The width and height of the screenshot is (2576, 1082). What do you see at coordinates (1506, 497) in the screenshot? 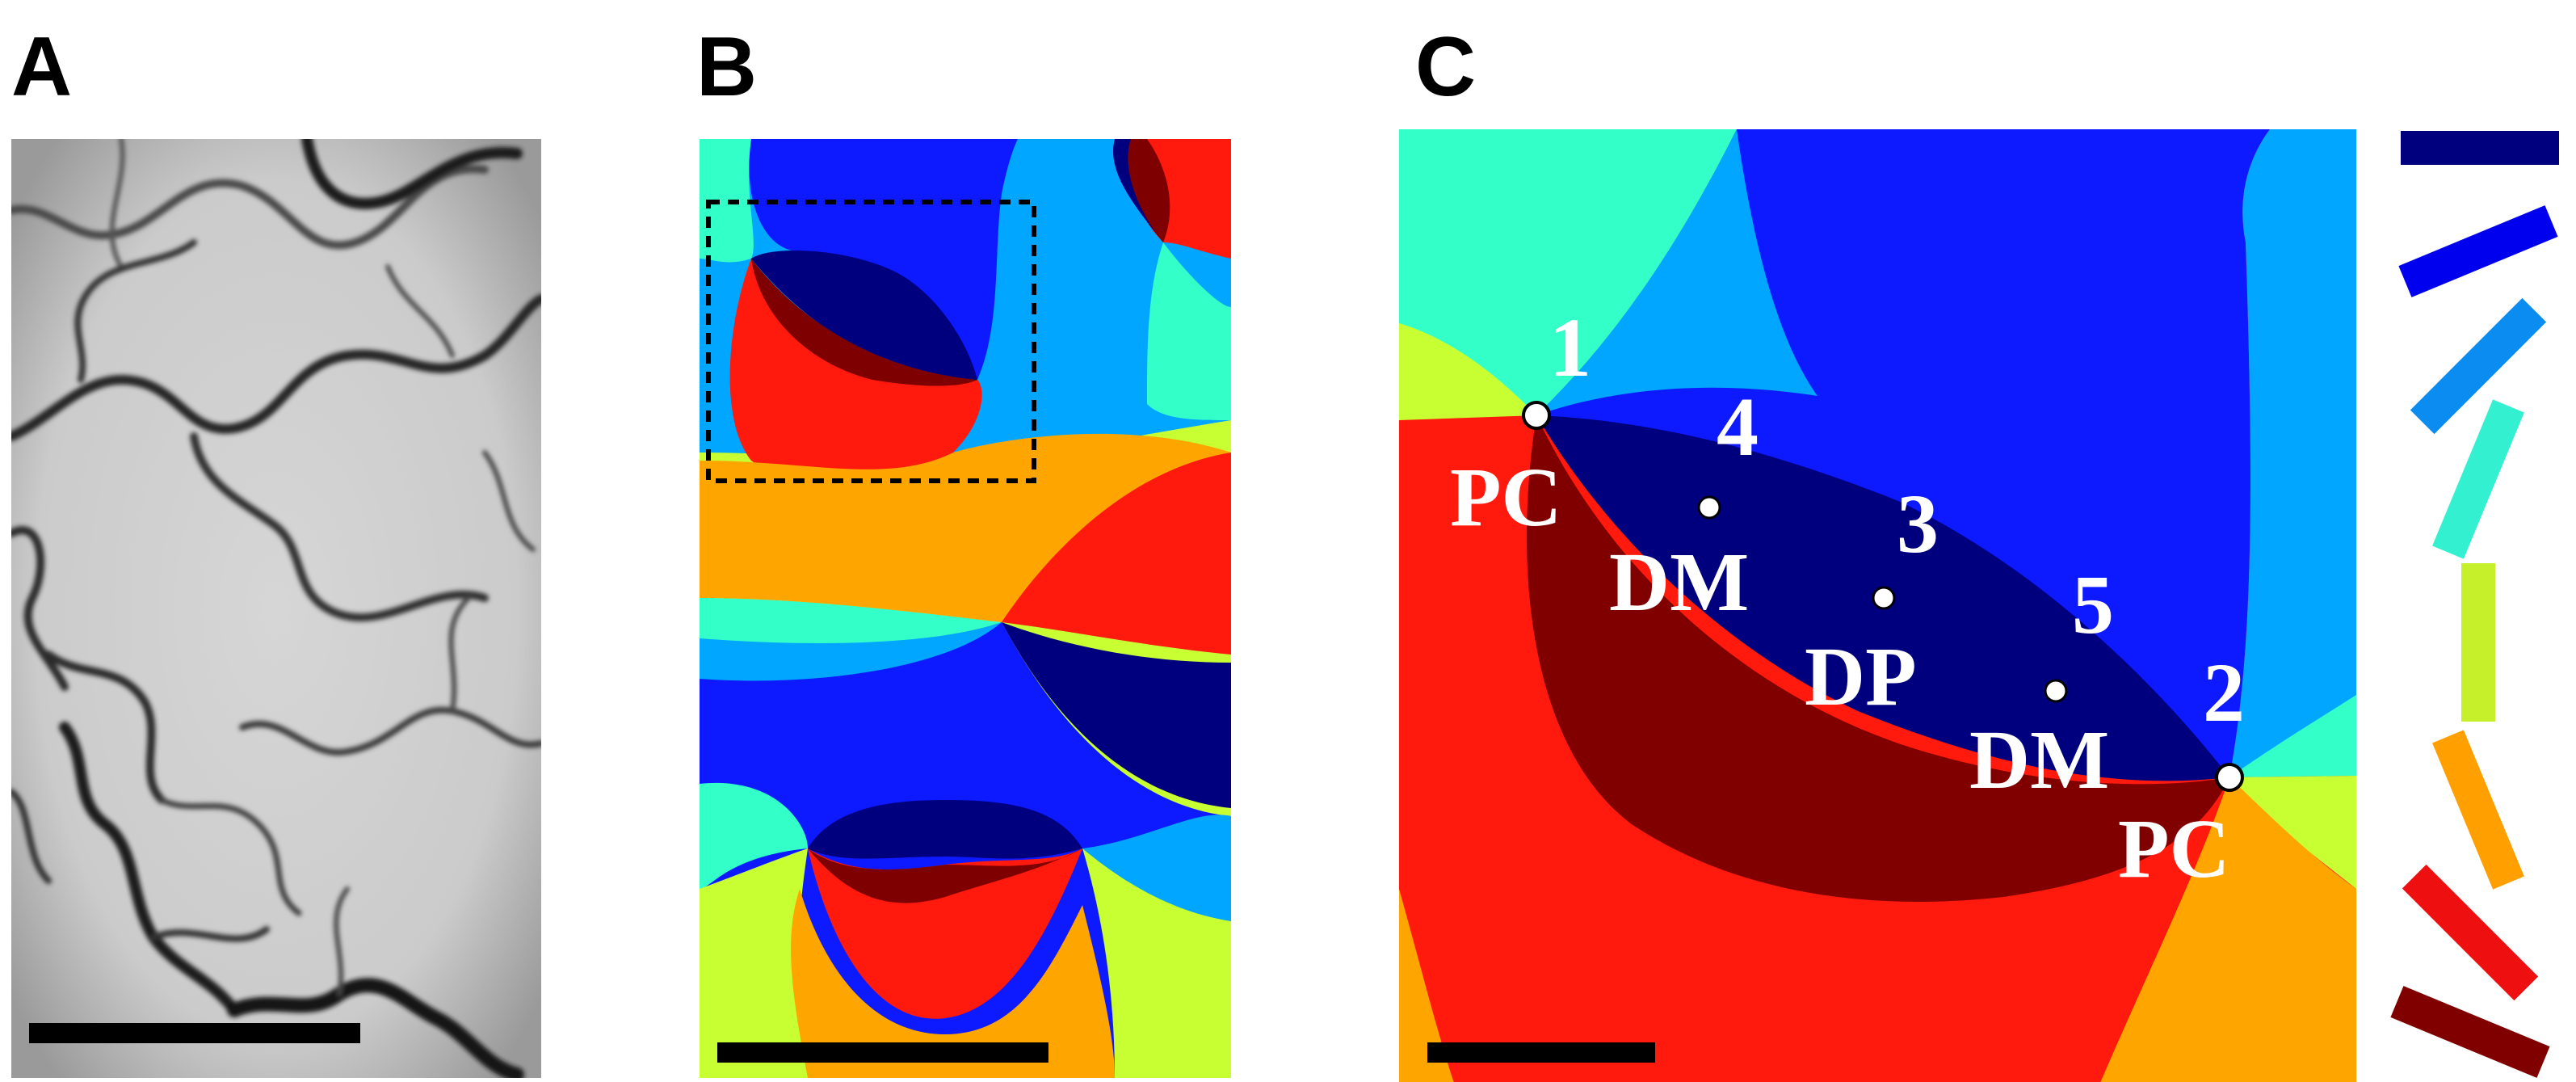
I see `label-pc-1: PC` at bounding box center [1506, 497].